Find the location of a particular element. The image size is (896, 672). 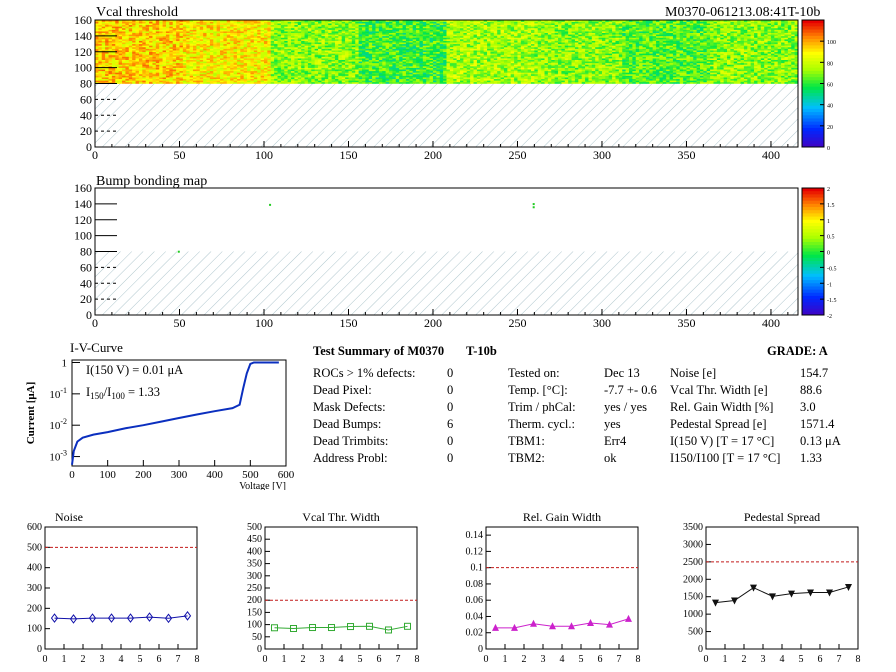

plot-y-tick-label: 300 is located at coordinates (34, 588).